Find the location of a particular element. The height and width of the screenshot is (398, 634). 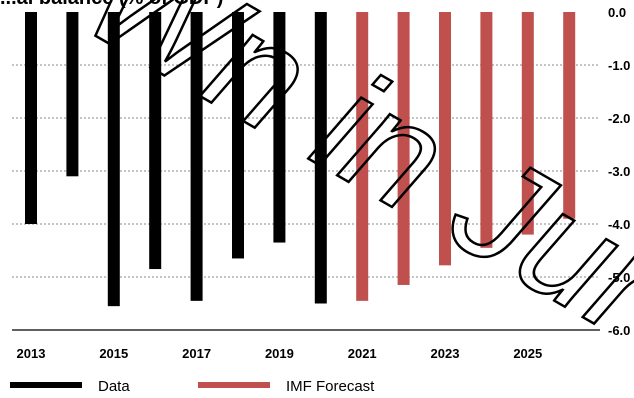

y-tick-label: 0.0 is located at coordinates (617, 12).